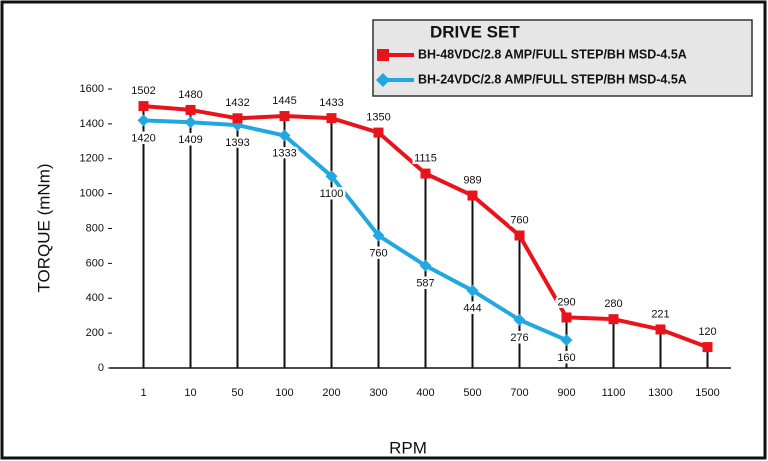 Image resolution: width=768 pixels, height=461 pixels. Describe the element at coordinates (475, 31) in the screenshot. I see `legend-title: DRIVE SET` at that location.